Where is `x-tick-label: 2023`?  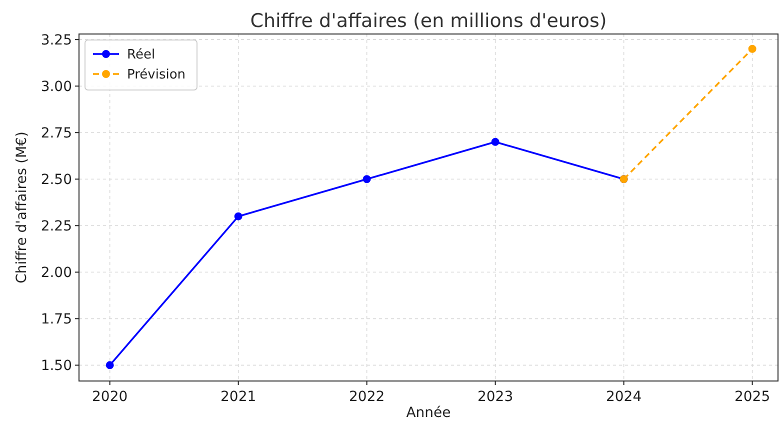 x-tick-label: 2023 is located at coordinates (495, 397).